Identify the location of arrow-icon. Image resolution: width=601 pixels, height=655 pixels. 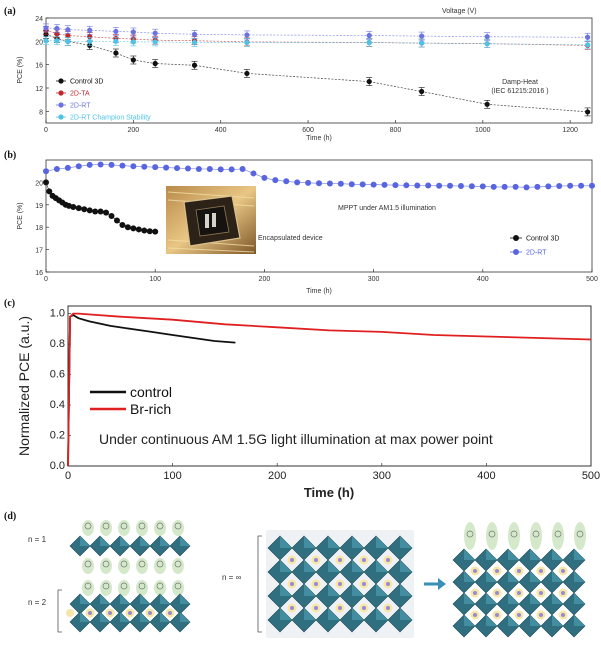
(435, 584).